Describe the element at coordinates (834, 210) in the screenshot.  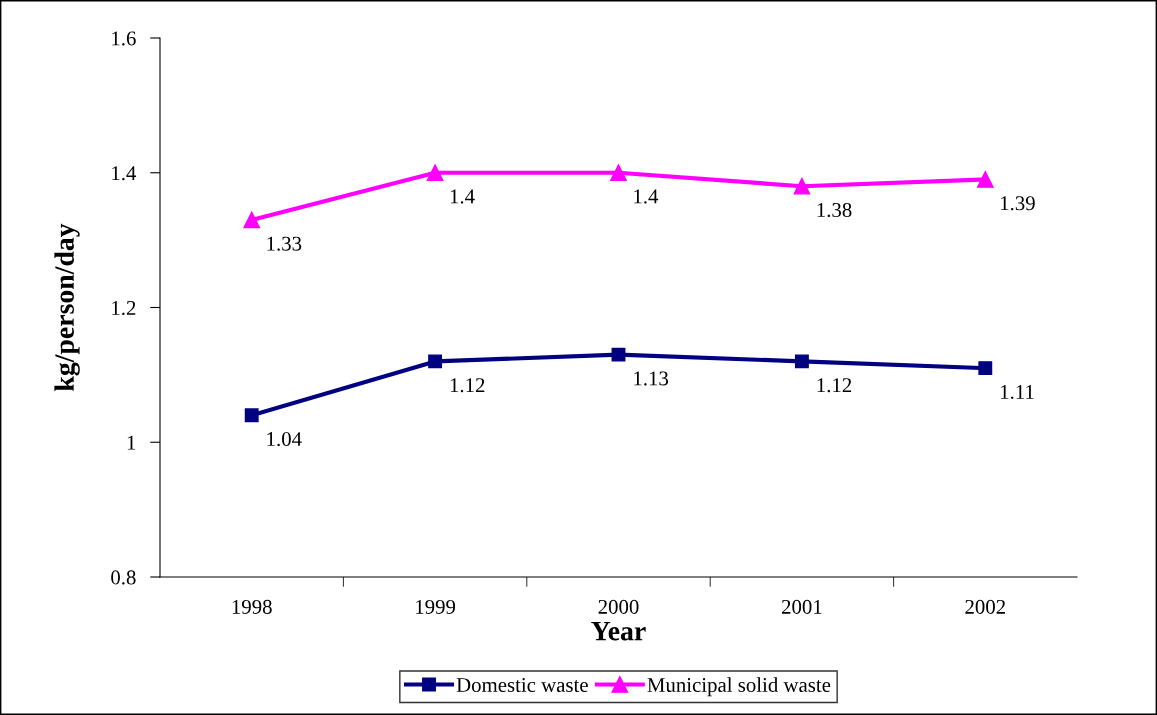
I see `data-label: 1.38` at that location.